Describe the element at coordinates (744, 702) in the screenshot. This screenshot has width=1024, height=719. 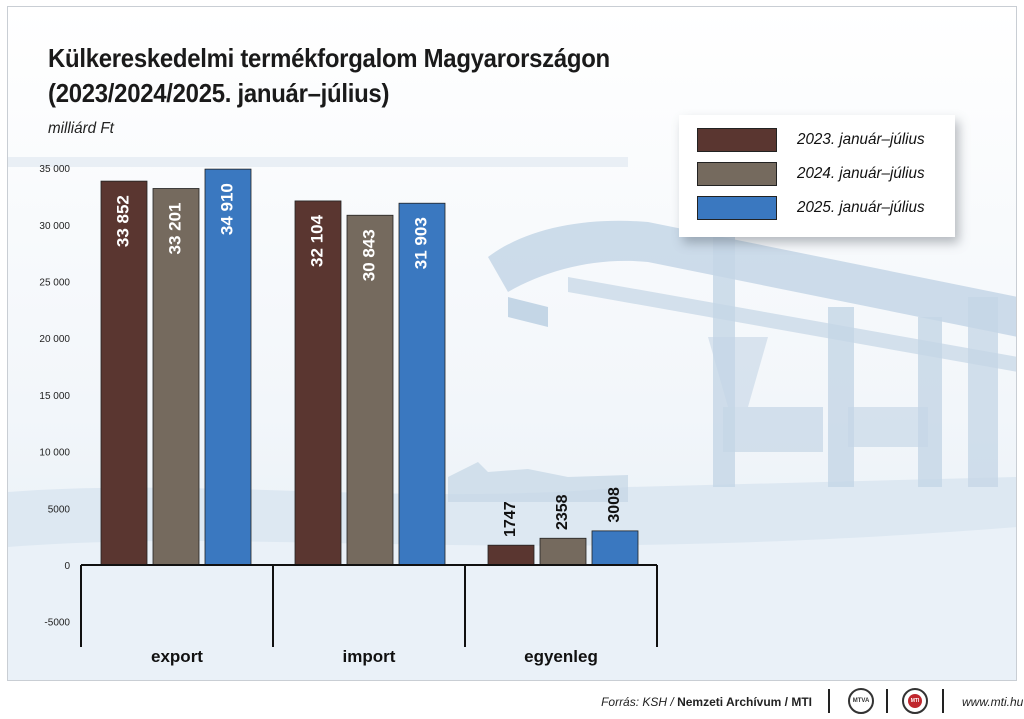
I see `source-bold: Nemzeti Archívum / MTI` at that location.